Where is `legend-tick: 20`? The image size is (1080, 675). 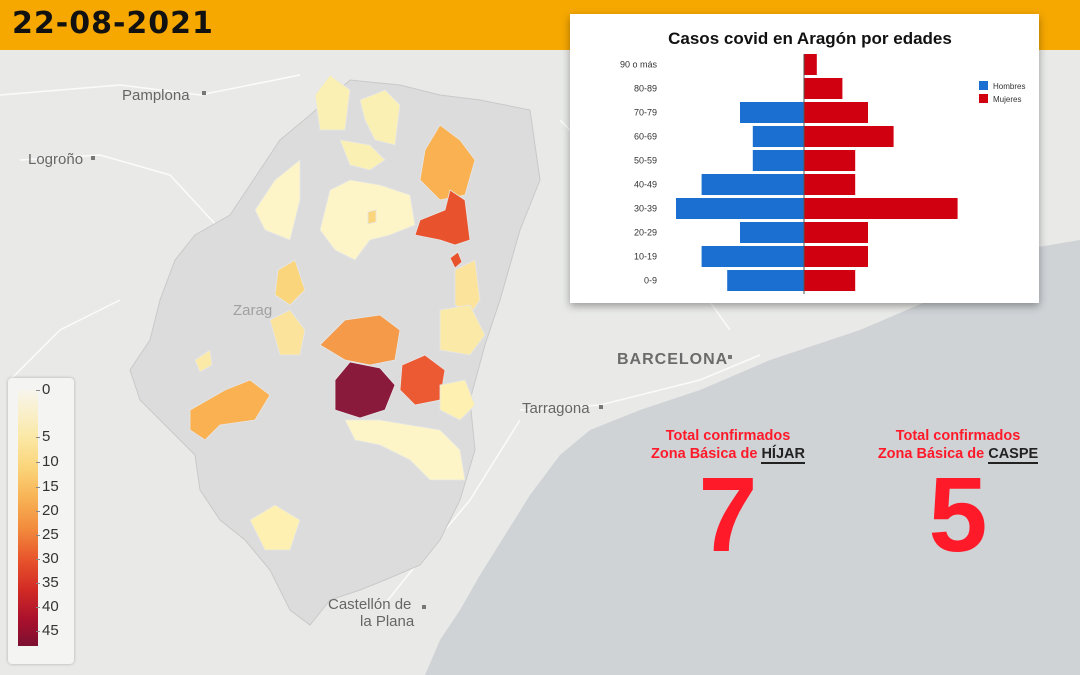 legend-tick: 20 is located at coordinates (47, 510).